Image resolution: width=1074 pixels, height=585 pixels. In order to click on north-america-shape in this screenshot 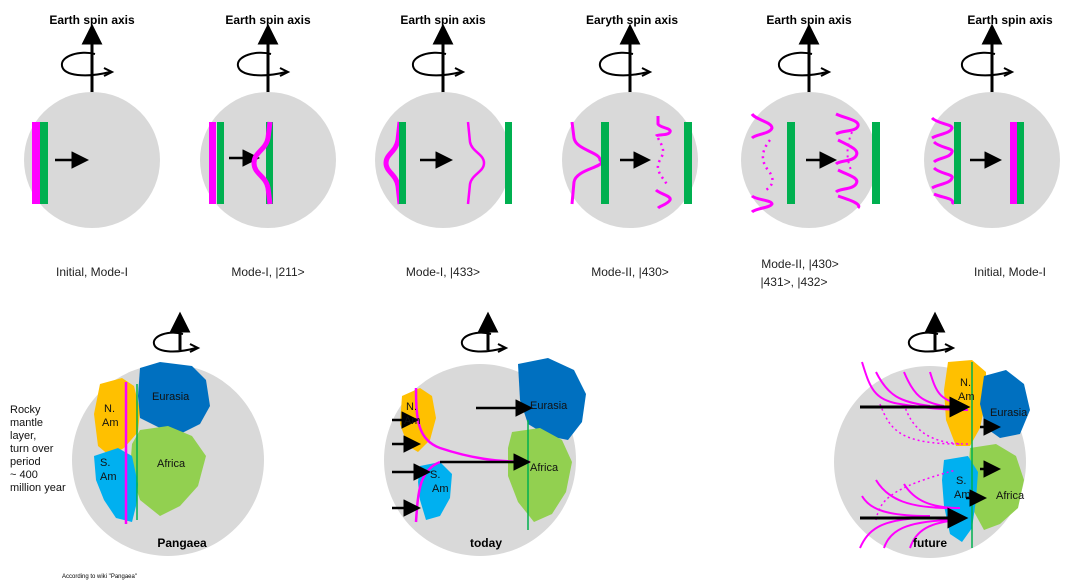, I will do `click(117, 417)`.